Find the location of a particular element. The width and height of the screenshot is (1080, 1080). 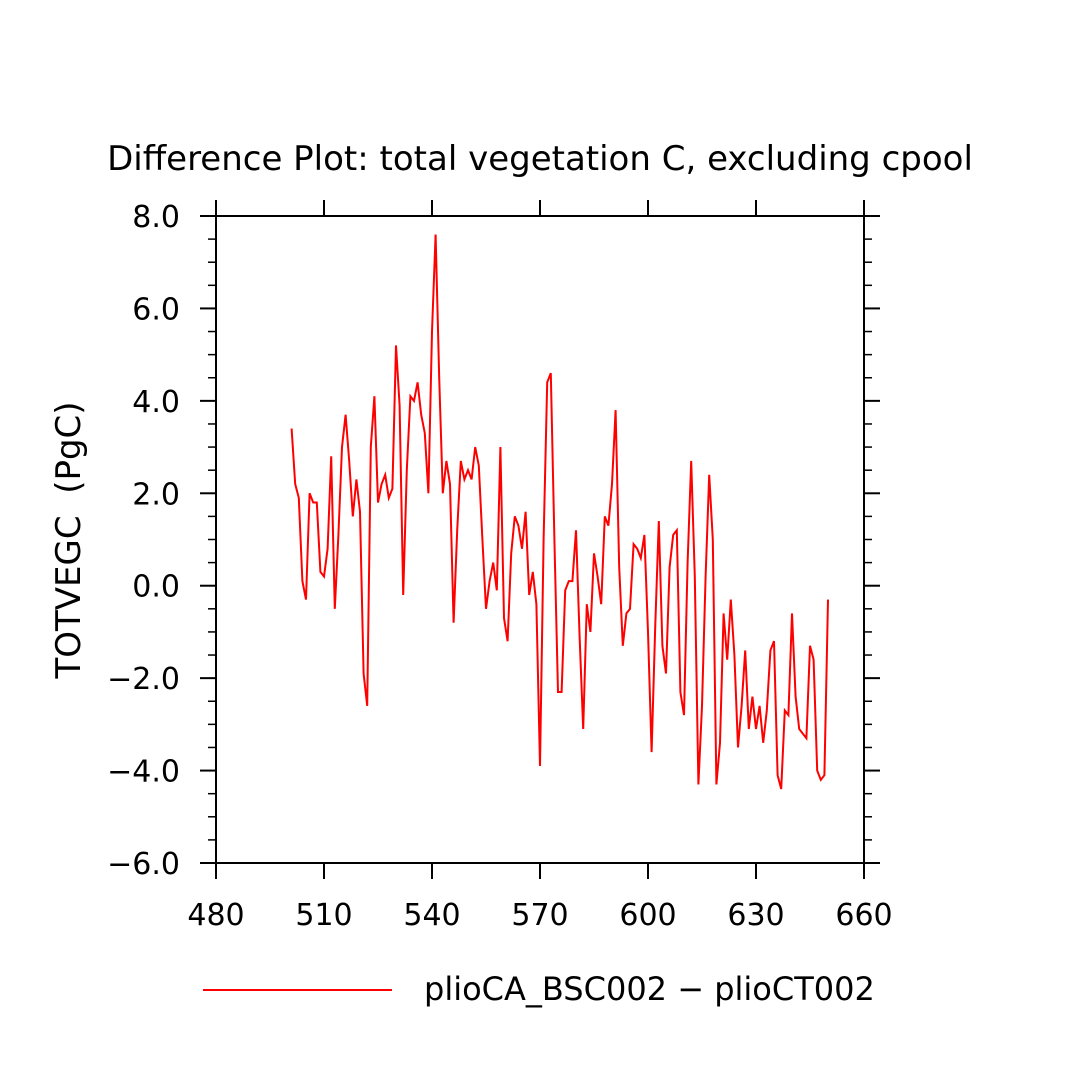

x-tick-label: 510 is located at coordinates (323, 915).